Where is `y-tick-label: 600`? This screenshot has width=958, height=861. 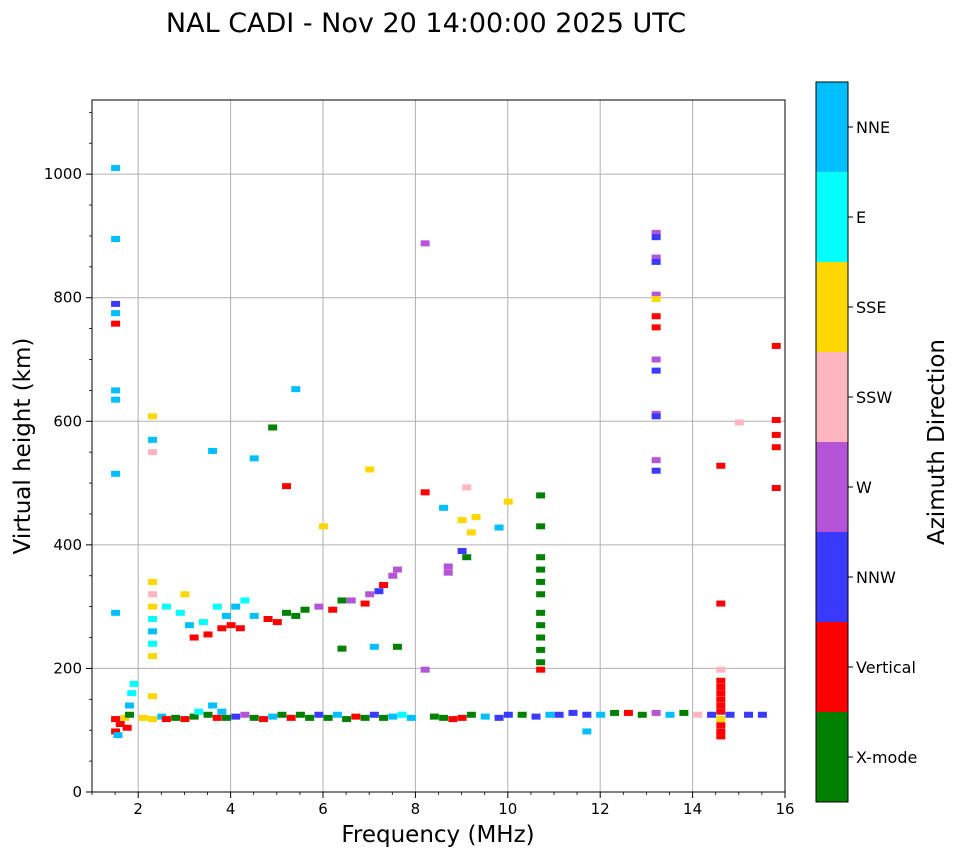 y-tick-label: 600 is located at coordinates (67, 421).